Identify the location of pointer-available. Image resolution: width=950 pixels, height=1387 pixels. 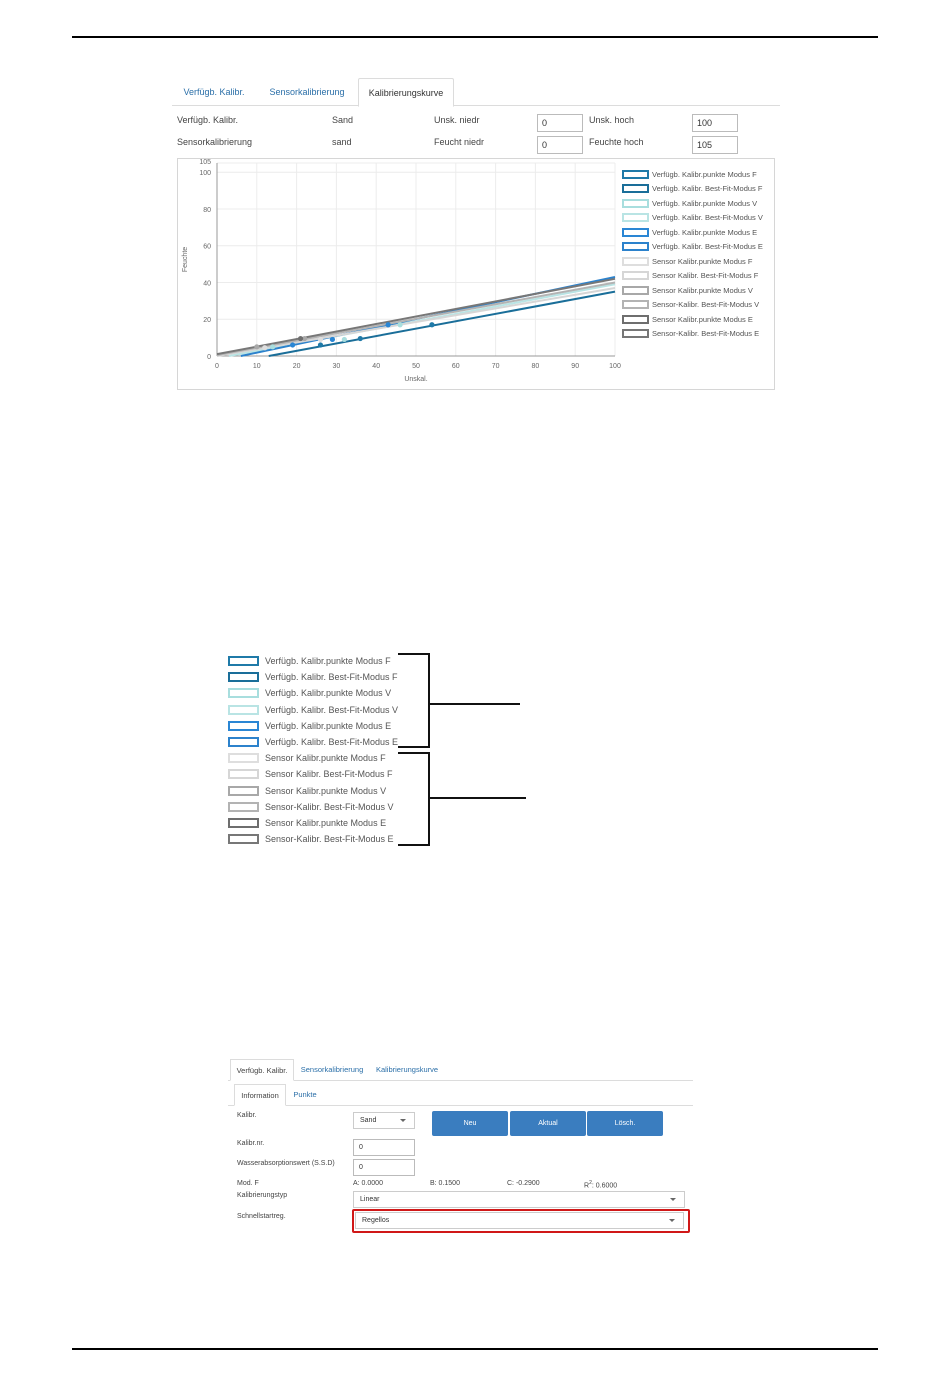
(475, 704).